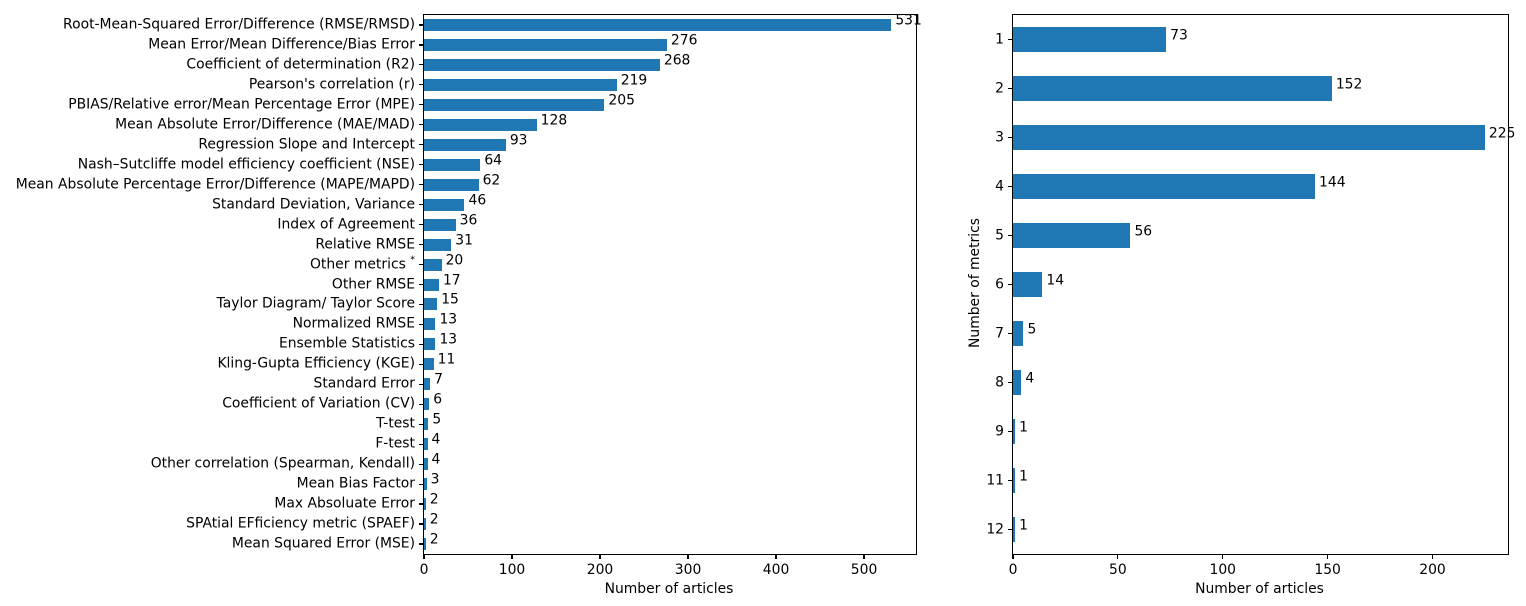 The image size is (1526, 606). What do you see at coordinates (1432, 570) in the screenshot?
I see `x-tick-label: 200` at bounding box center [1432, 570].